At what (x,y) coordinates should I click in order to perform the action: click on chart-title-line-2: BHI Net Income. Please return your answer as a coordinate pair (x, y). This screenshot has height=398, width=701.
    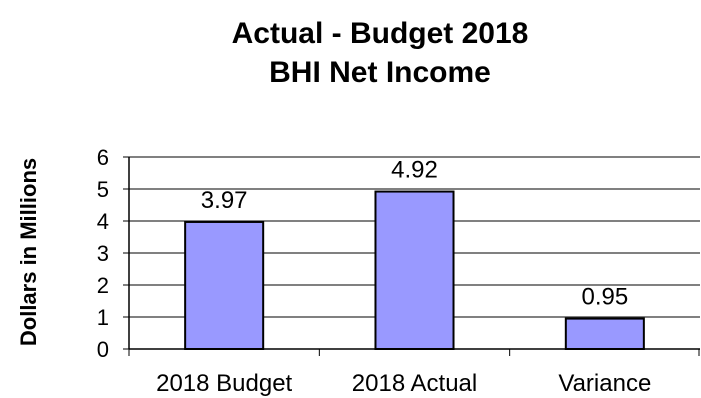
    Looking at the image, I should click on (380, 72).